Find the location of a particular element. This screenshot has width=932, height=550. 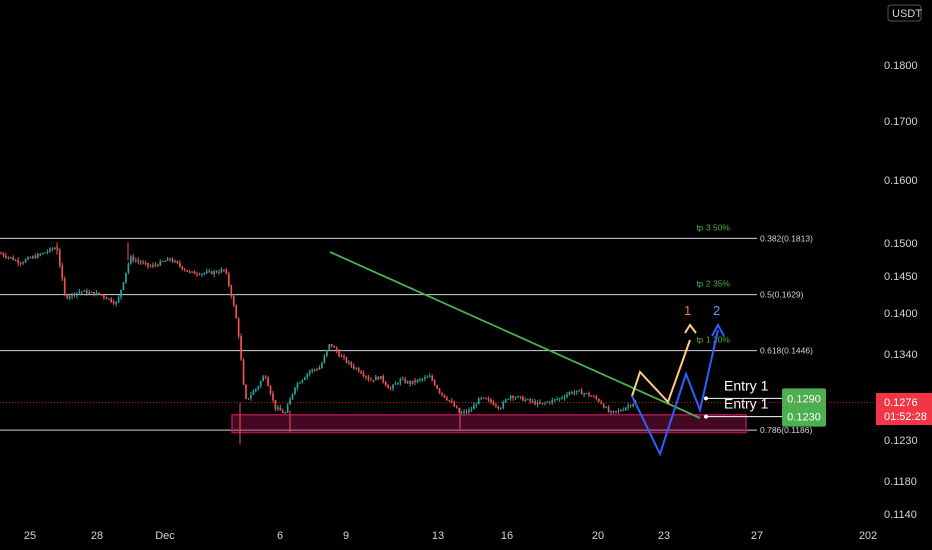

x-tick-label: 20 is located at coordinates (598, 536).